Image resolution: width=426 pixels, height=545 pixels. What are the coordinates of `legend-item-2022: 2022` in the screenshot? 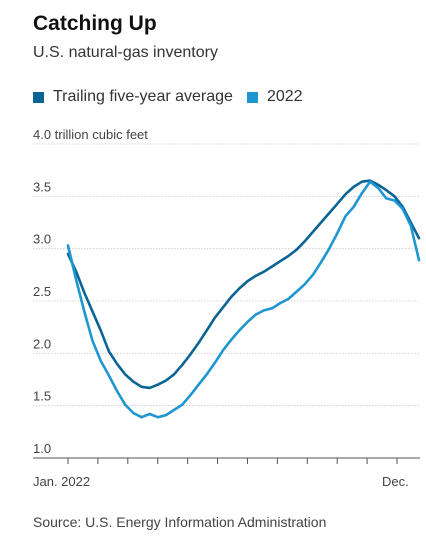 It's located at (274, 97).